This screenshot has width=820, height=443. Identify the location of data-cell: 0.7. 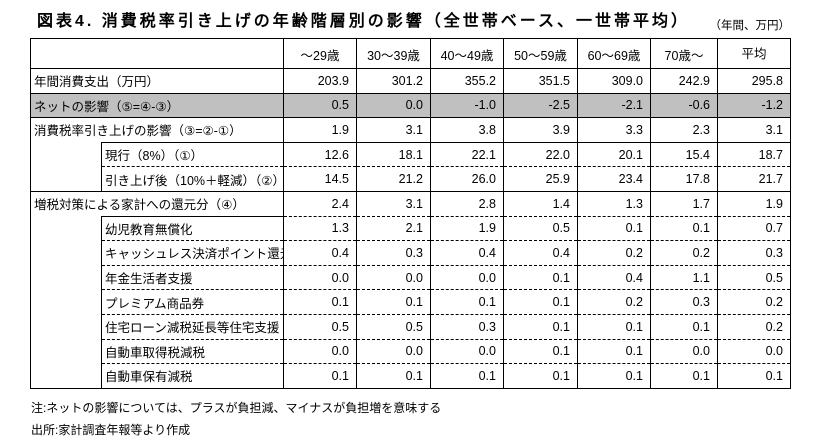
(754, 229).